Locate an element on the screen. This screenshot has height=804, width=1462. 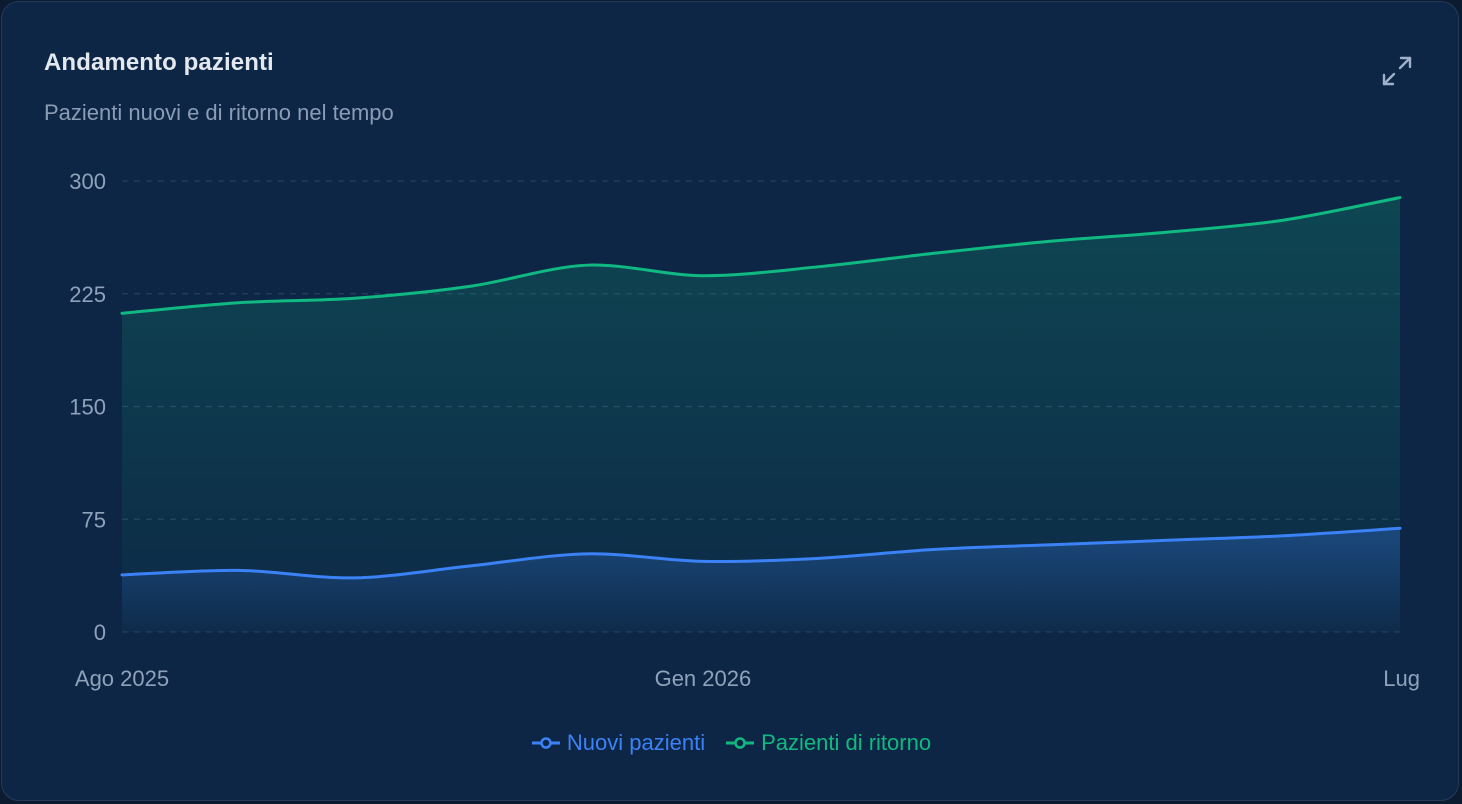
y-tick-label: 150 is located at coordinates (87, 407).